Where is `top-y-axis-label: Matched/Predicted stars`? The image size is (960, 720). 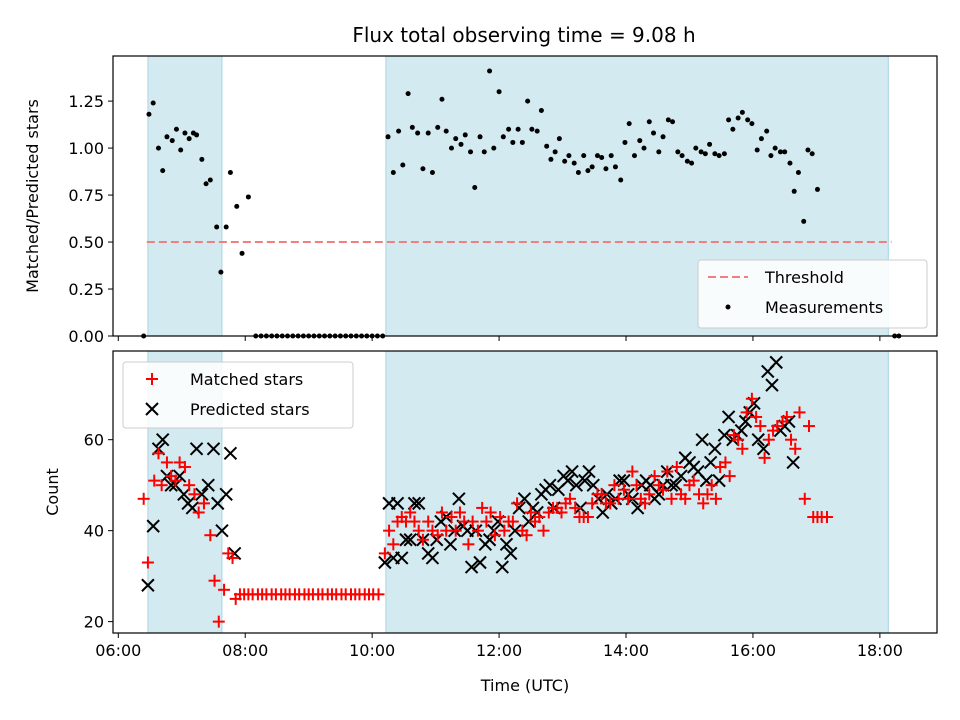 top-y-axis-label: Matched/Predicted stars is located at coordinates (32, 196).